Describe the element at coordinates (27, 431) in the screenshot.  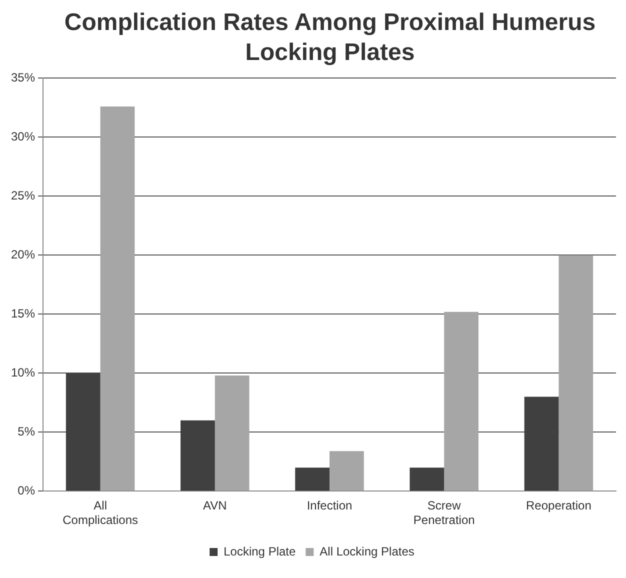
I see `y-tick-label: 5%` at that location.